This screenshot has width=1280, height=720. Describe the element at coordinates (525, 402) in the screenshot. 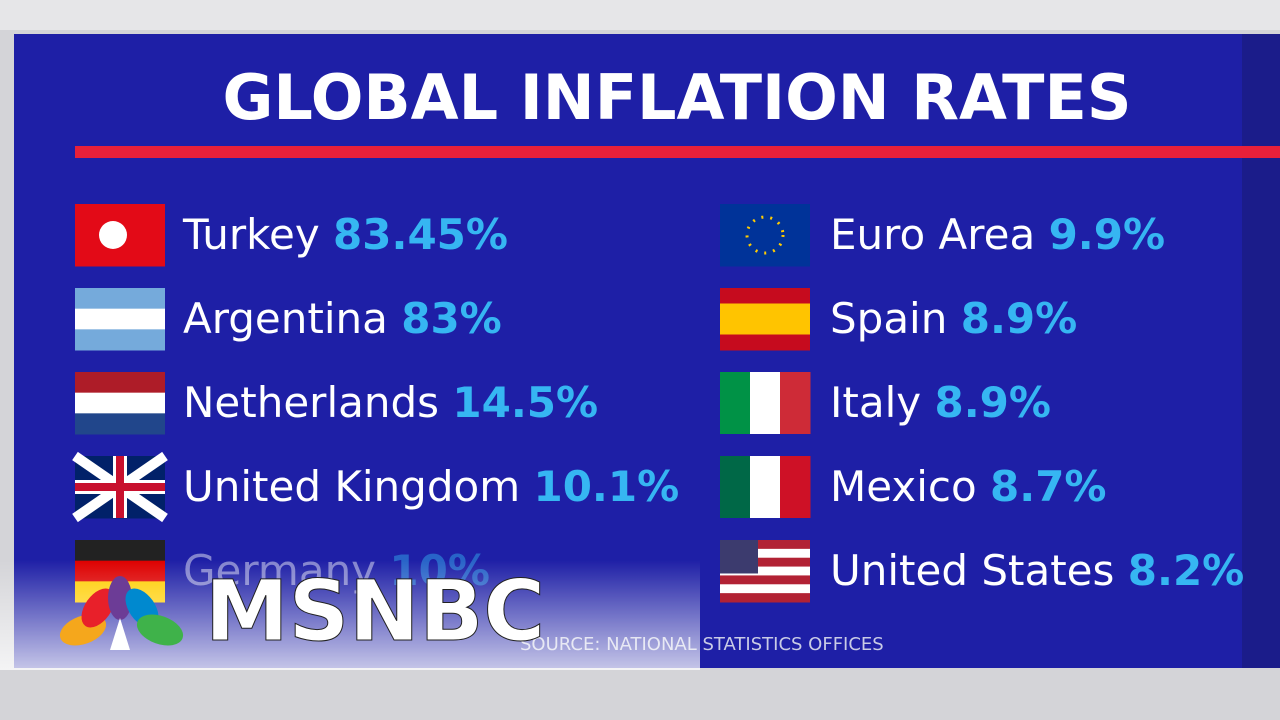

I see `rate: 14.5%` at that location.